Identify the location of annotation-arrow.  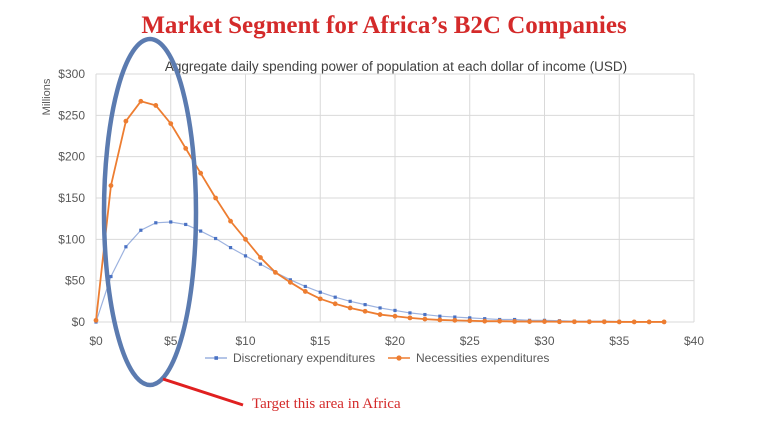
(203, 392).